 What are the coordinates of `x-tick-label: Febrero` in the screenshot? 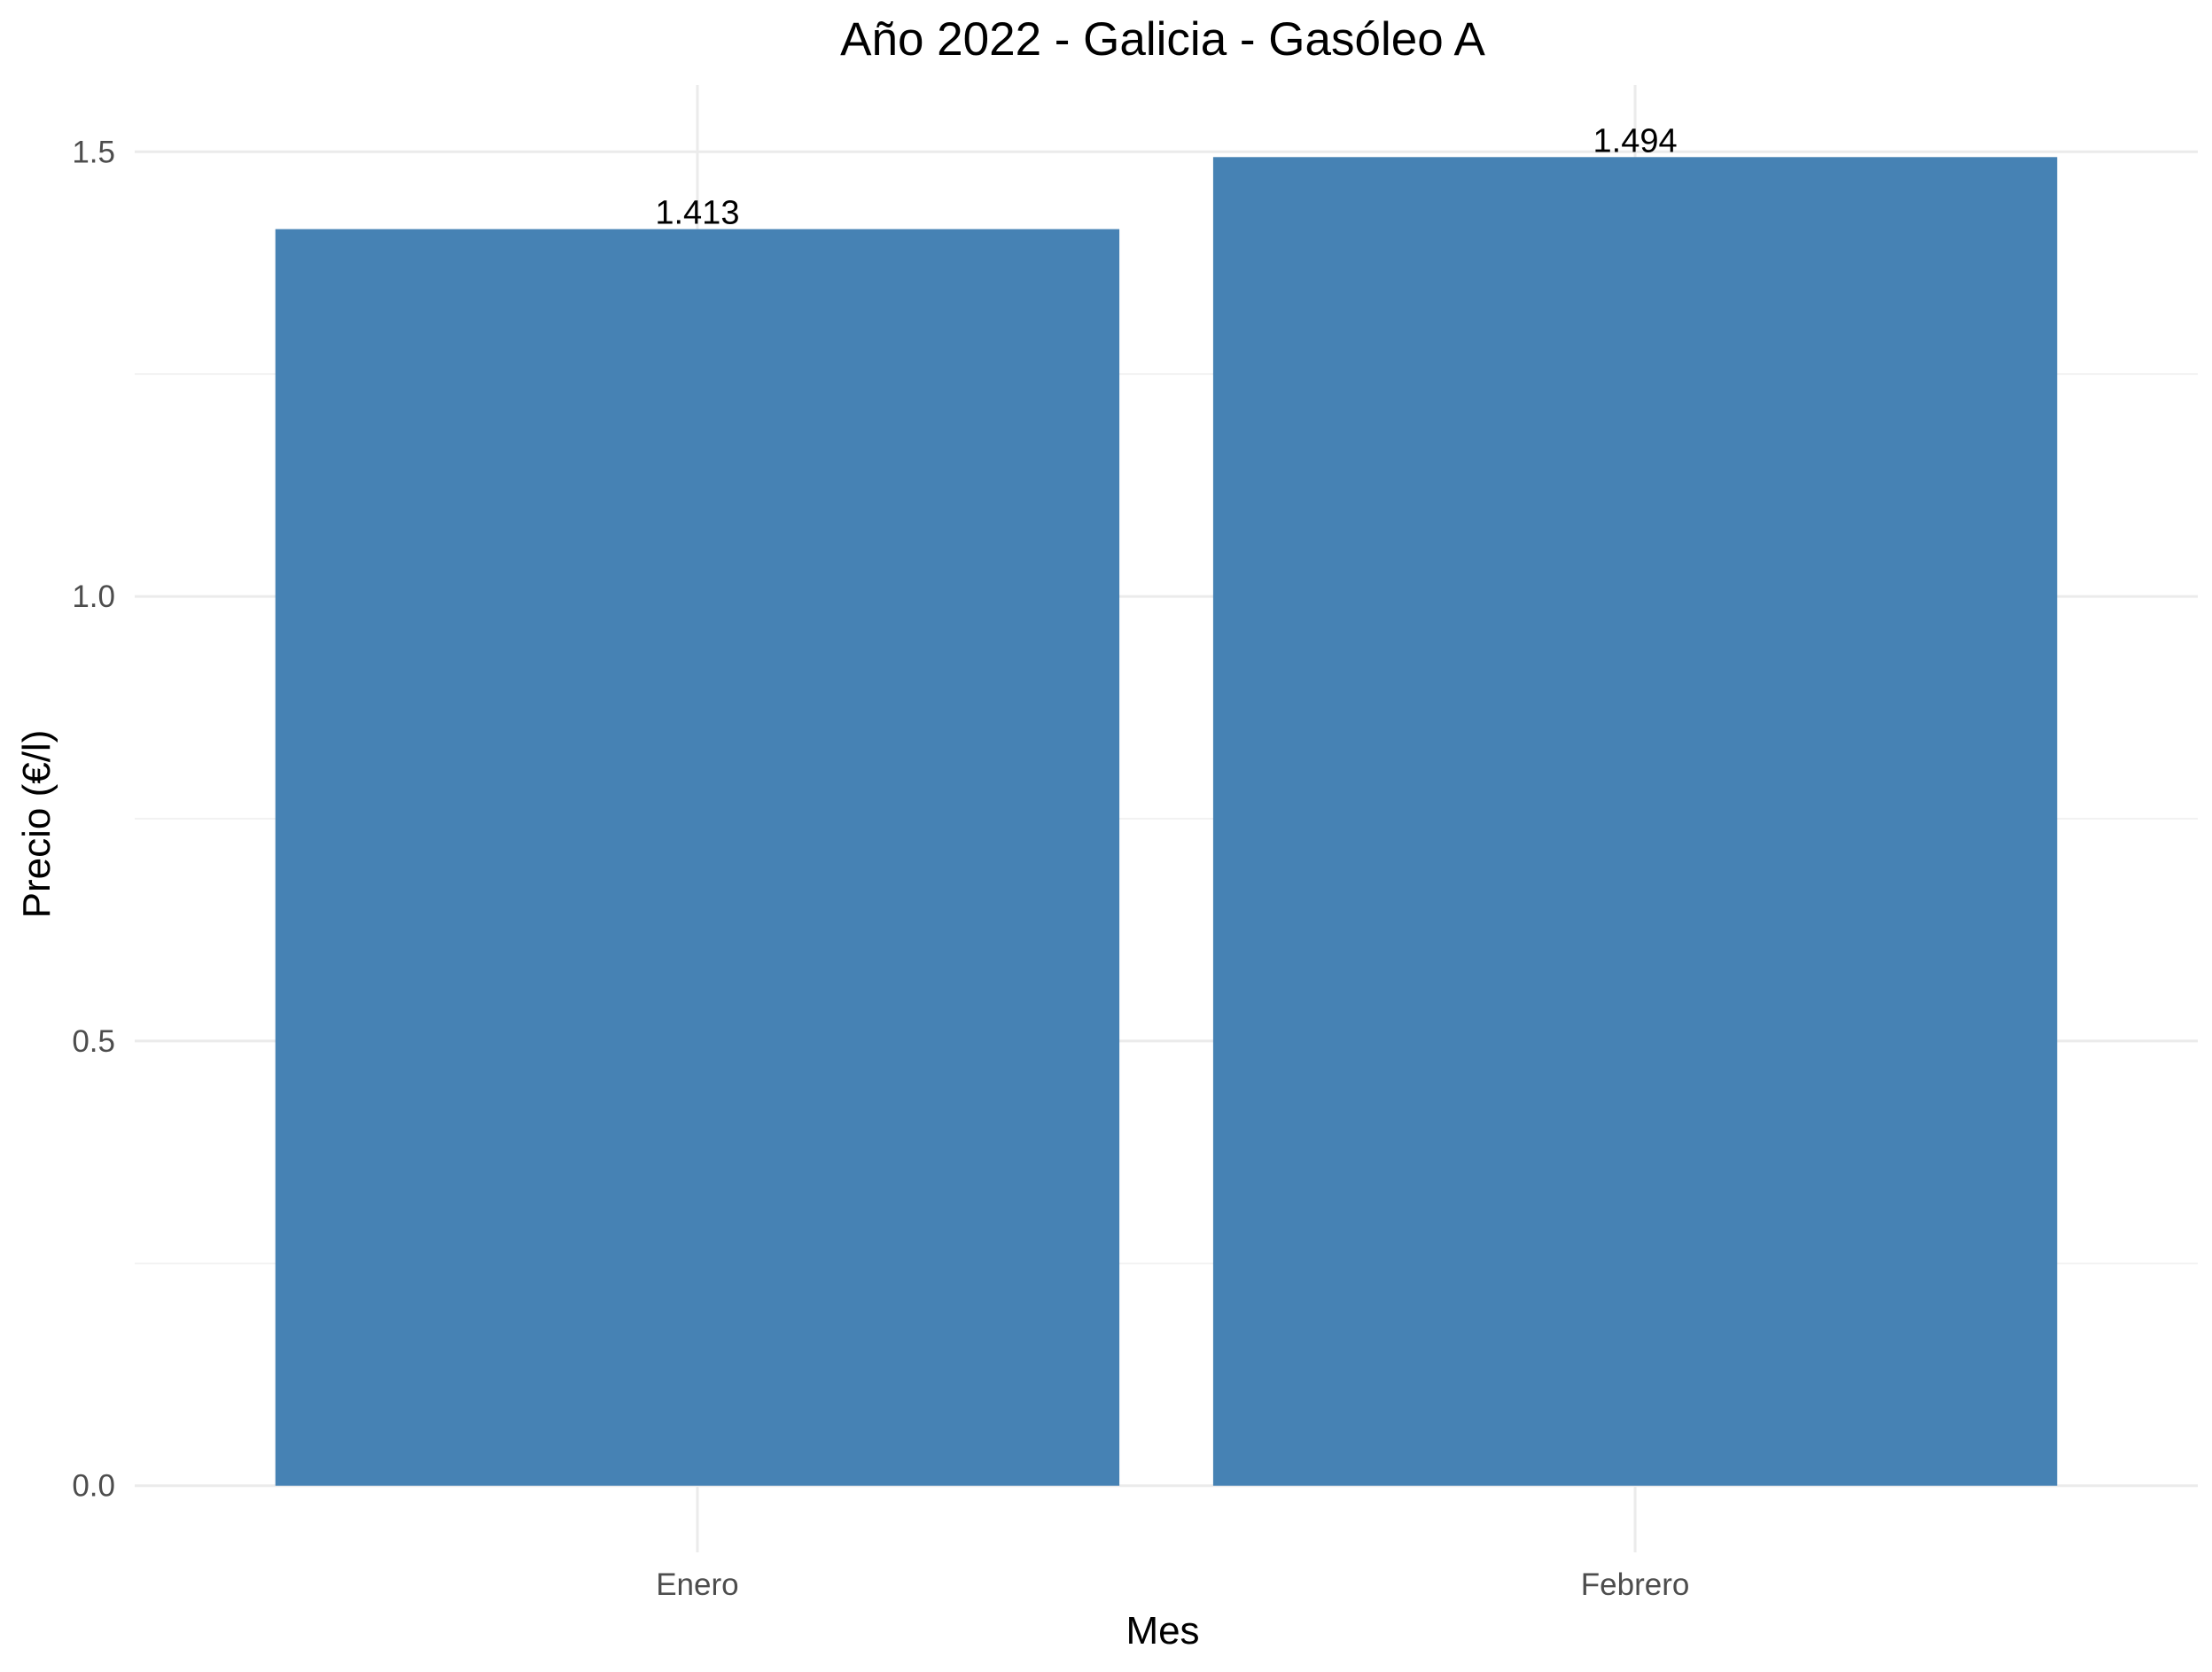 It's located at (1635, 1585).